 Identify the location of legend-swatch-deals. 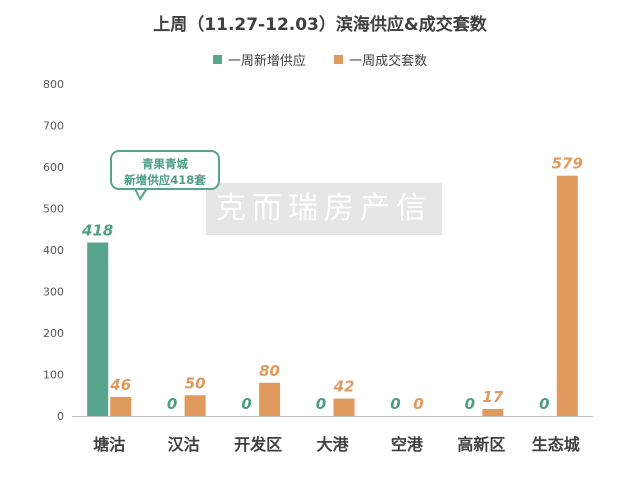
(339, 59).